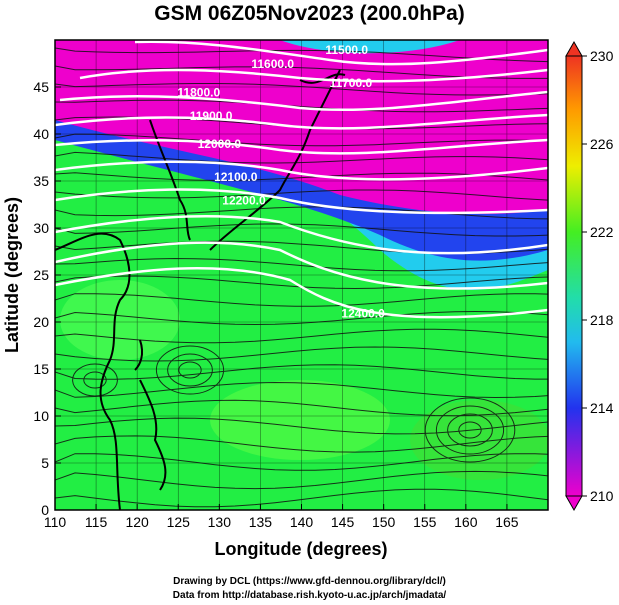 The width and height of the screenshot is (619, 605). Describe the element at coordinates (211, 116) in the screenshot. I see `contour-label: 11900.0` at that location.